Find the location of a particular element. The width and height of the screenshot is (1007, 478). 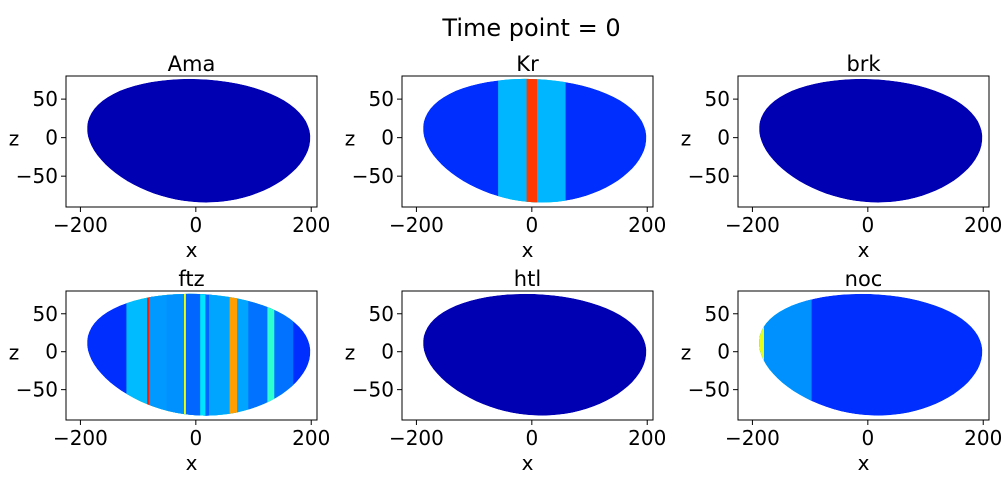

subplot-Ama: −200 0 200 50 0 −50 Ama x z is located at coordinates (170, 157).